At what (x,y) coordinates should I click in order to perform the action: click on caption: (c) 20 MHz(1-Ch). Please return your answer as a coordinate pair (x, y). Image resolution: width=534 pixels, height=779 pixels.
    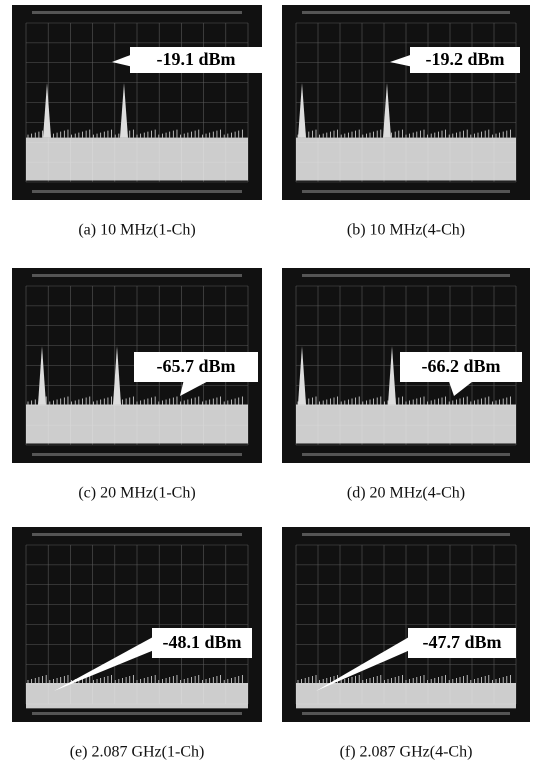
    Looking at the image, I should click on (136, 493).